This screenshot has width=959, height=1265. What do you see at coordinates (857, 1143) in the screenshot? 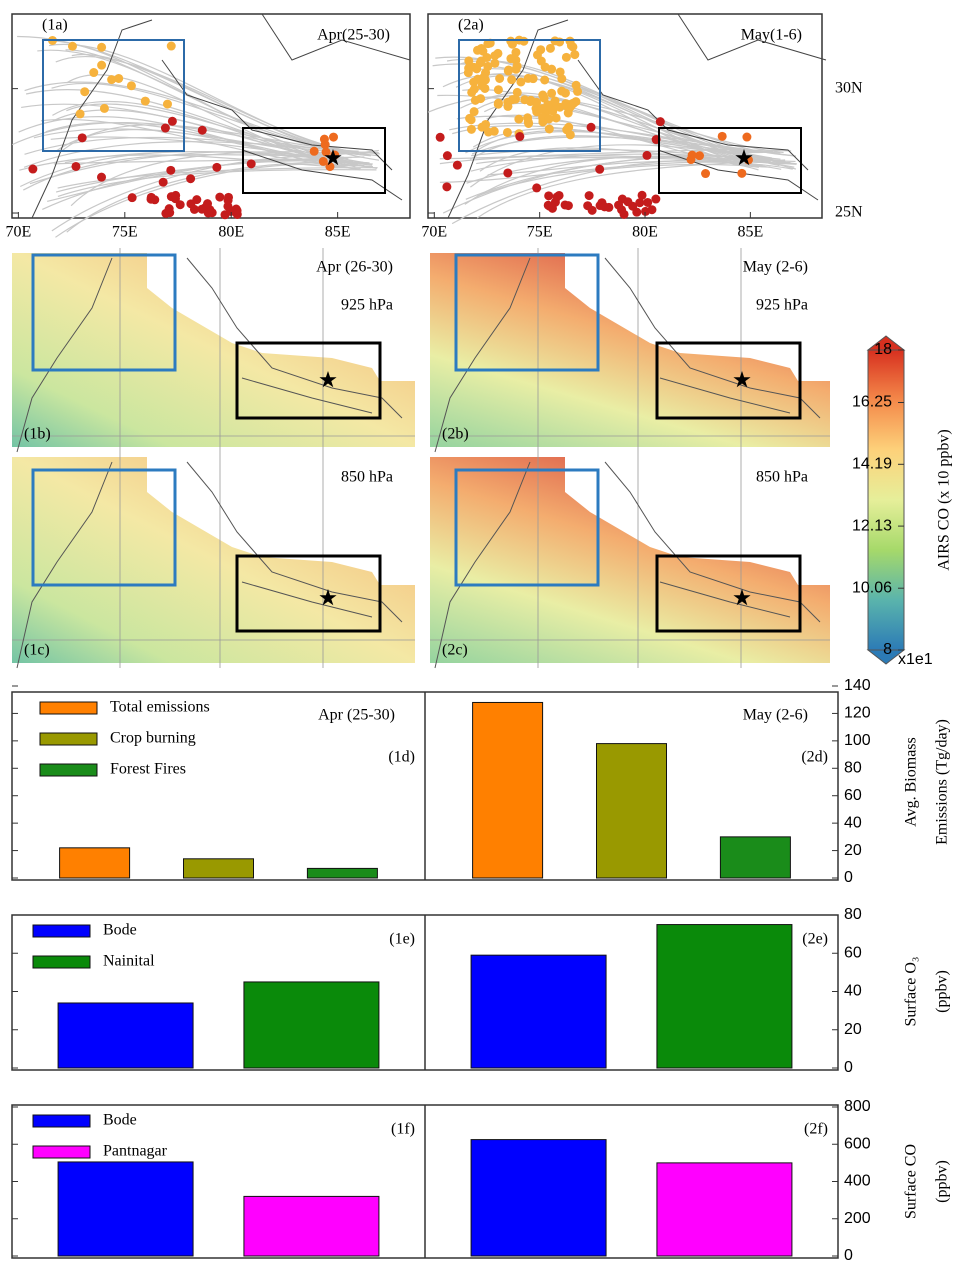
I see `y-tick-label: 600` at bounding box center [857, 1143].